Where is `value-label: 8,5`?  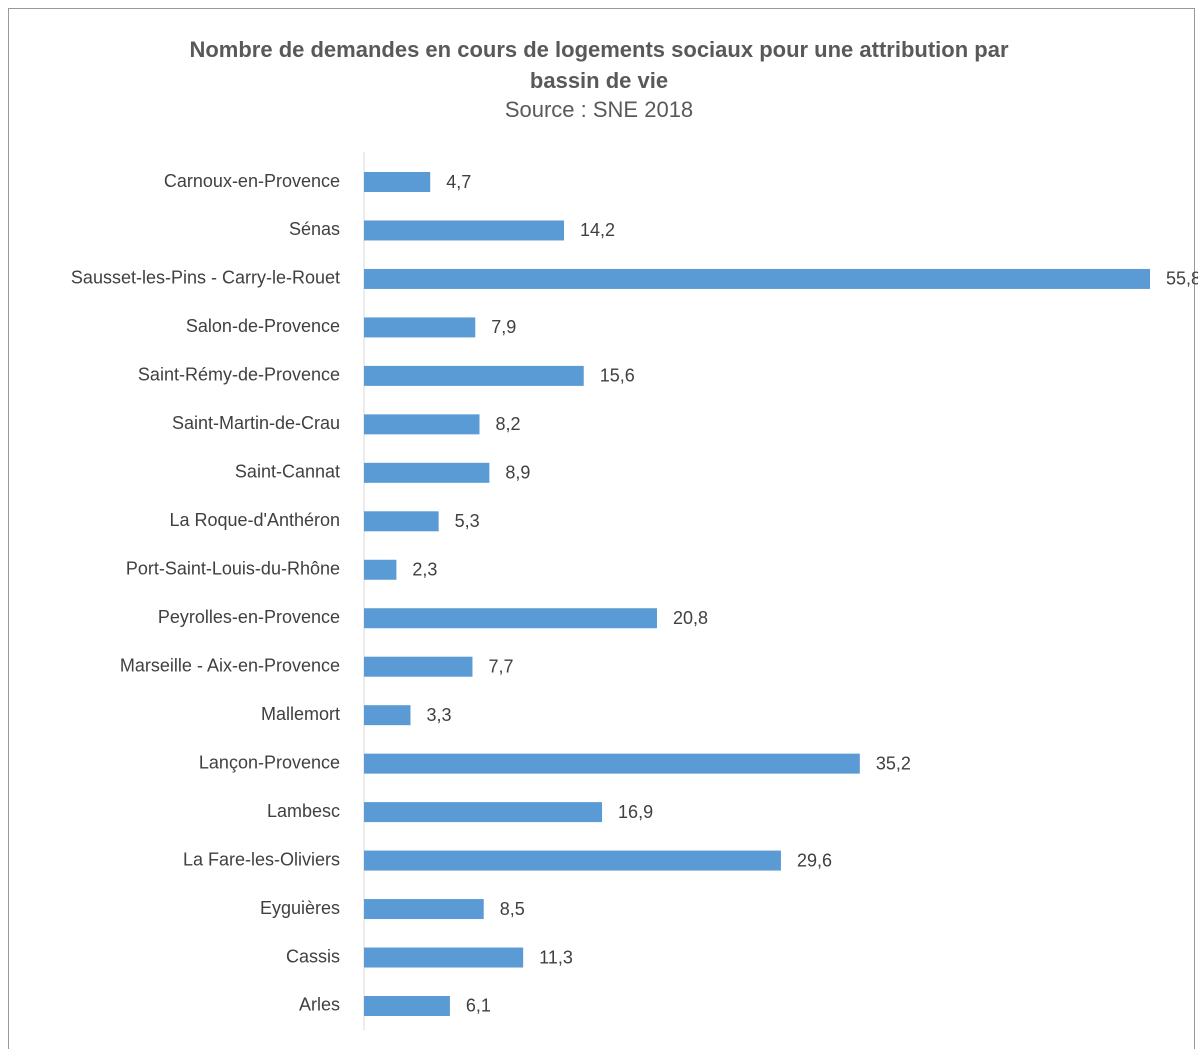 value-label: 8,5 is located at coordinates (512, 909).